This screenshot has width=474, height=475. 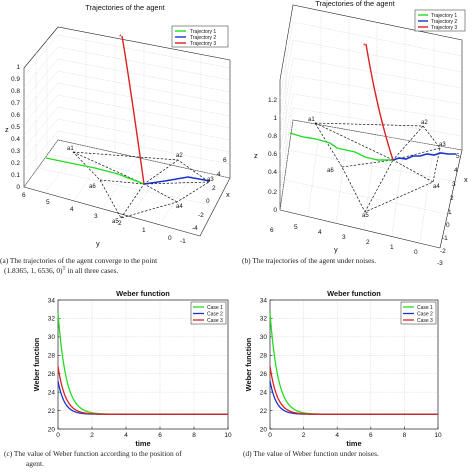 What do you see at coordinates (203, 44) in the screenshot?
I see `a-legend-entry: Trajectory 3` at bounding box center [203, 44].